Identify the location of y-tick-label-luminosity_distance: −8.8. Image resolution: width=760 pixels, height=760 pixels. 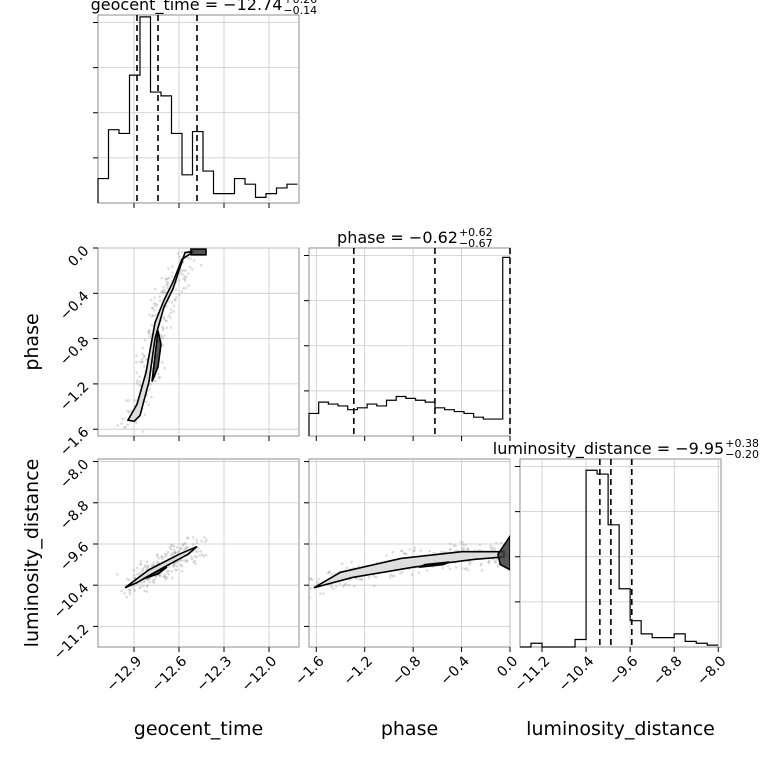
(74, 515).